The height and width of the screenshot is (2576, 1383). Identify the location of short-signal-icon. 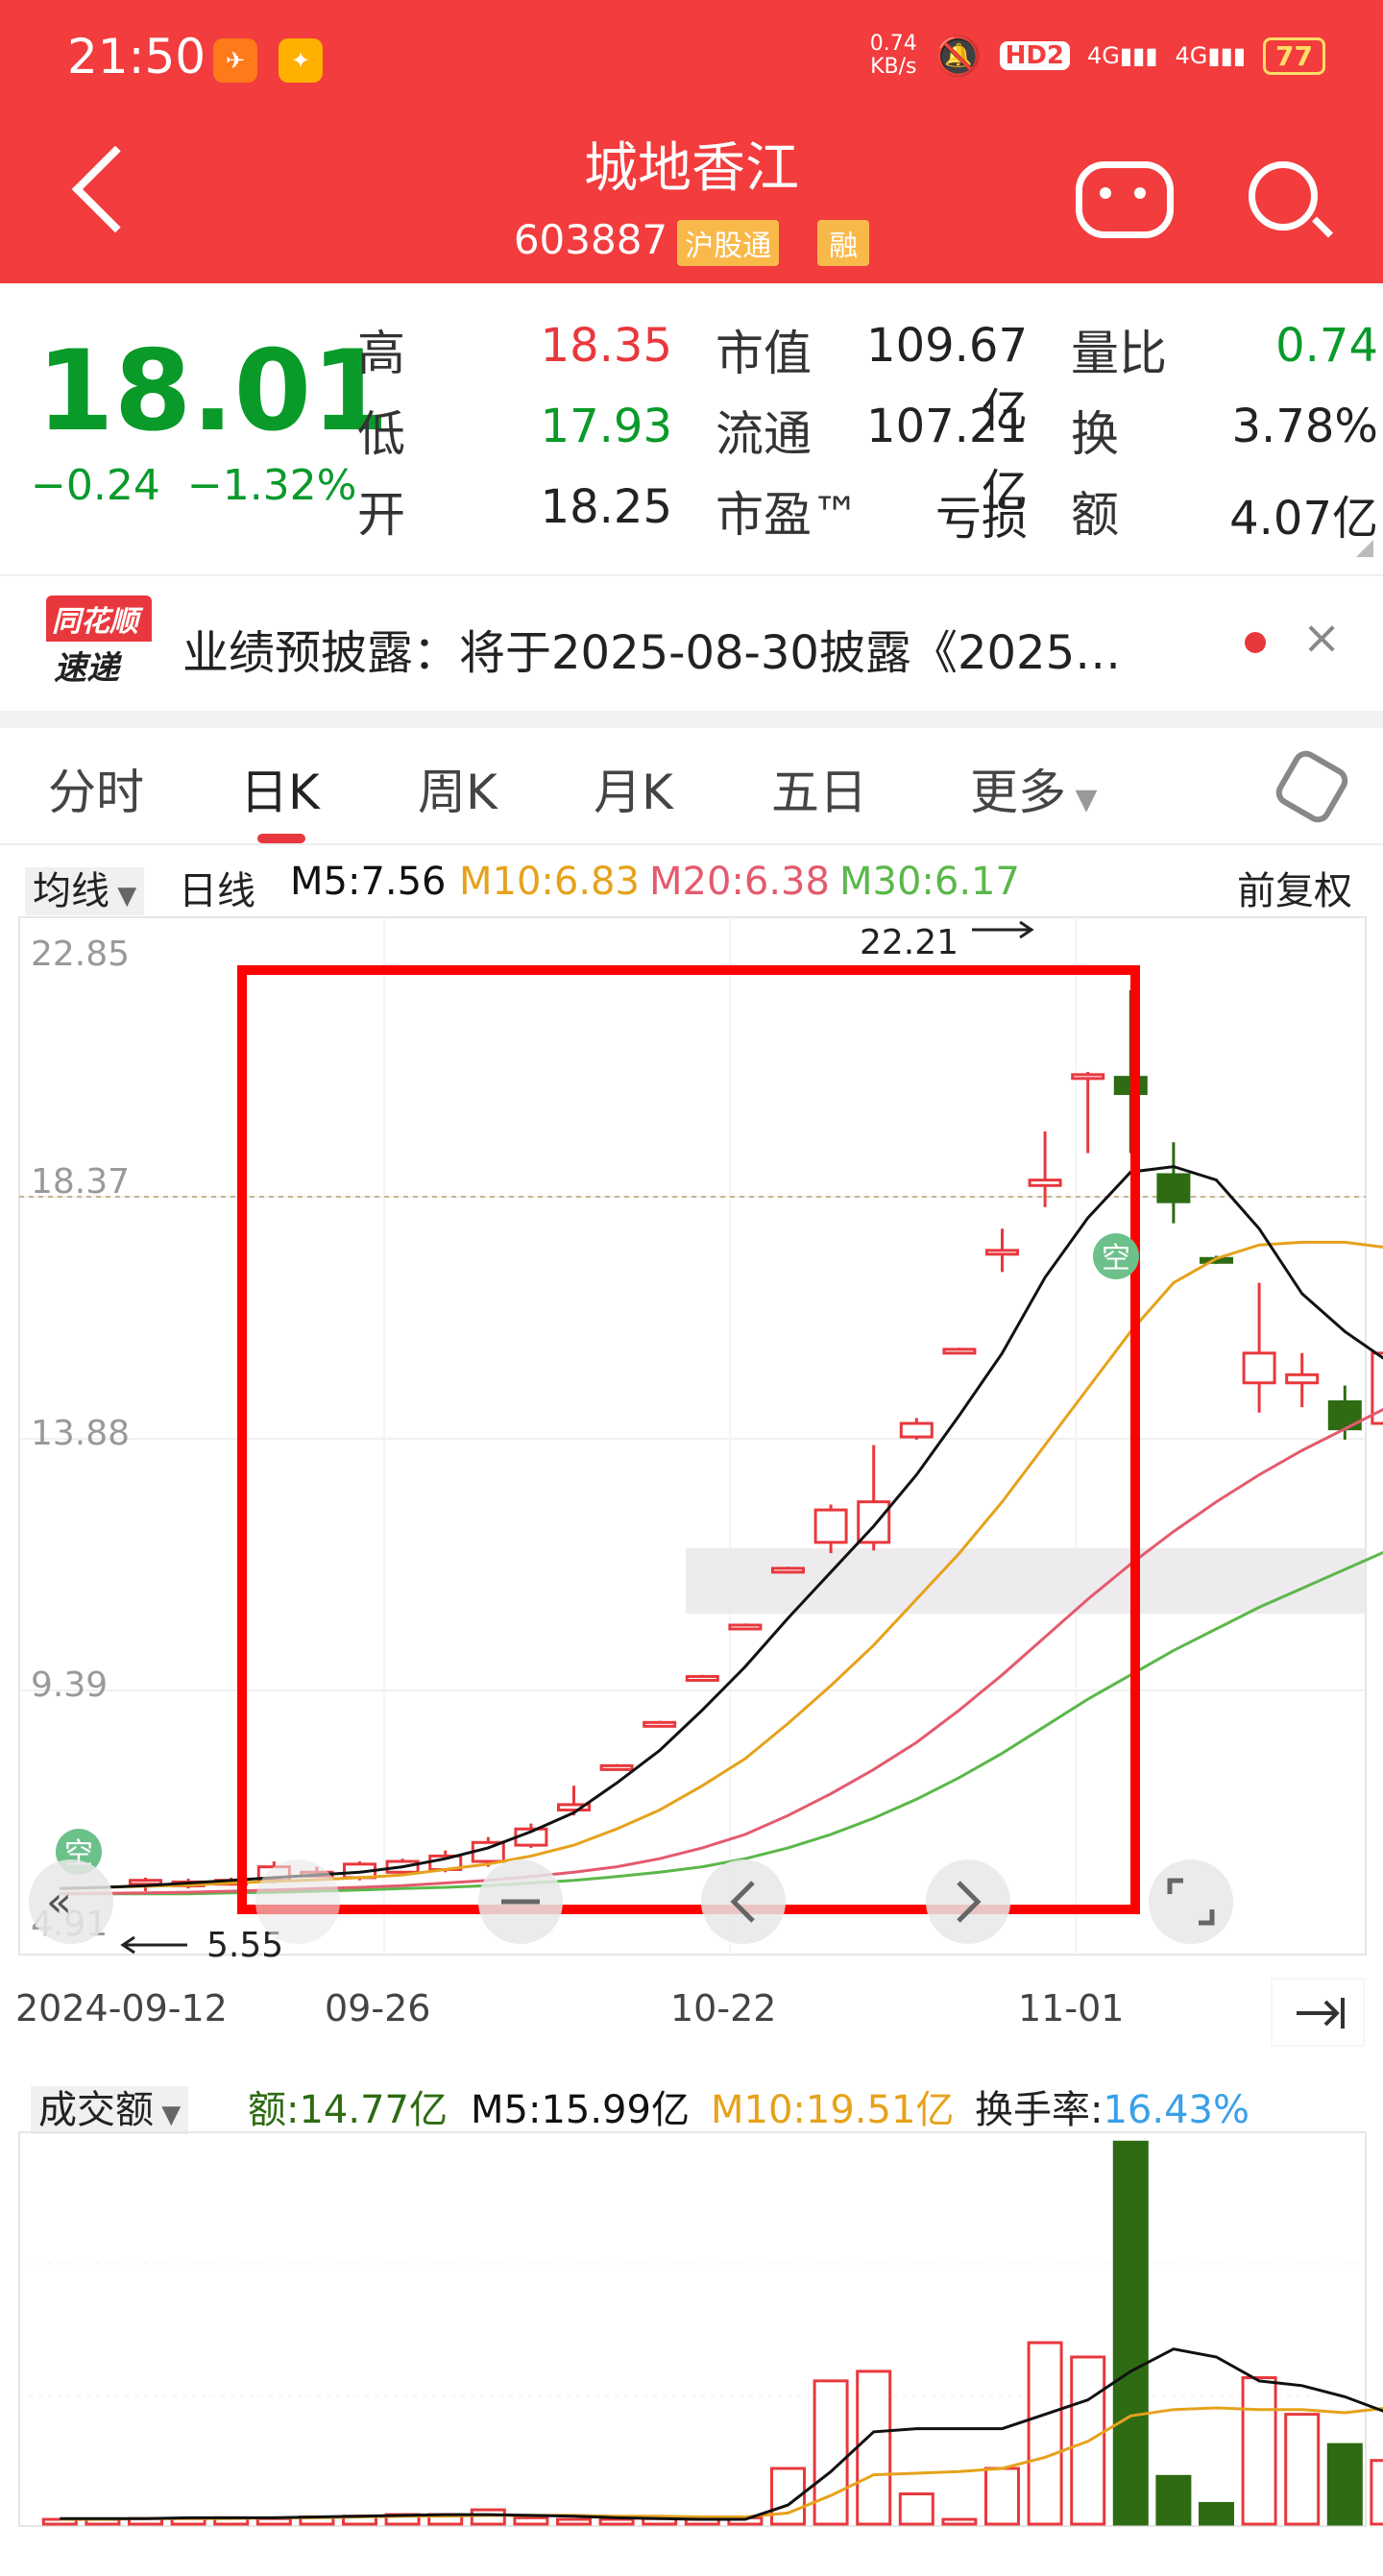
(1116, 1256).